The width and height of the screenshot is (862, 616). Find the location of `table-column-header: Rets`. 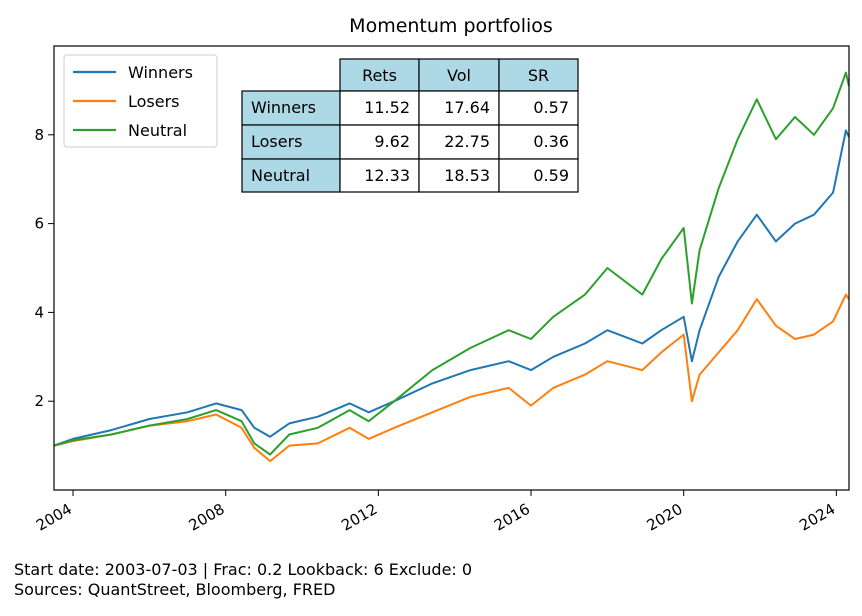

table-column-header: Rets is located at coordinates (379, 75).